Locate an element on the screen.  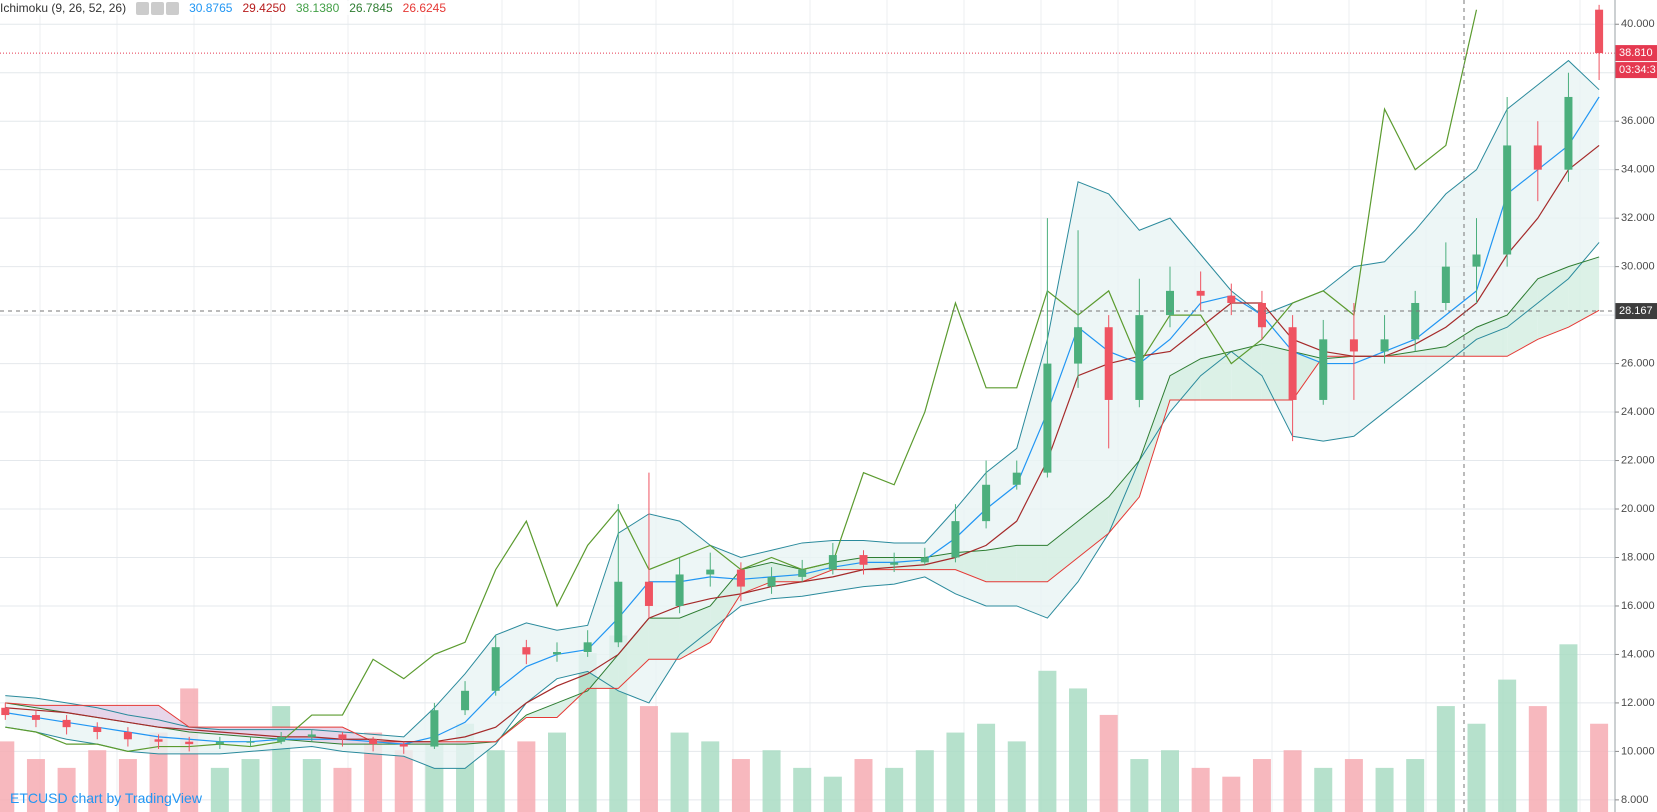
indicator-value: 29.4250 is located at coordinates (264, 8).